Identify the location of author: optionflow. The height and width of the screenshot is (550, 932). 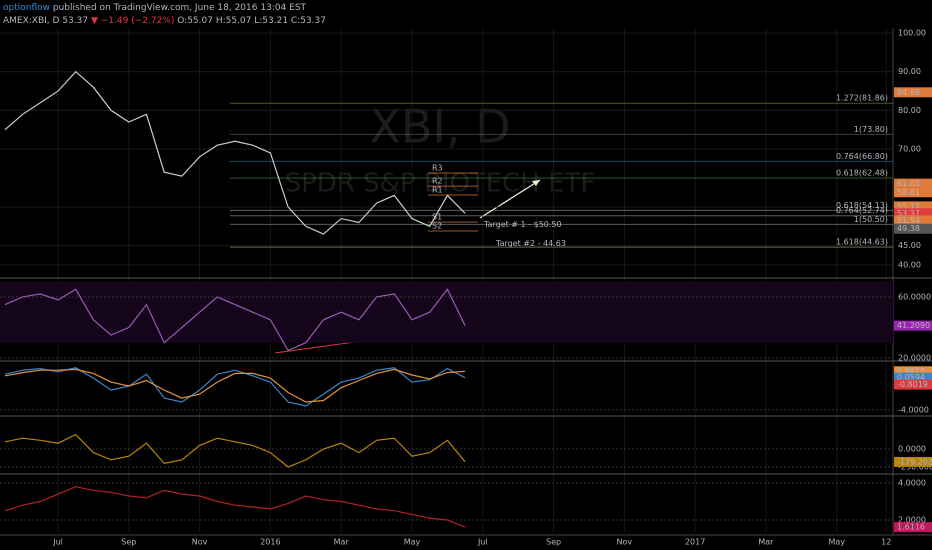
(26, 8).